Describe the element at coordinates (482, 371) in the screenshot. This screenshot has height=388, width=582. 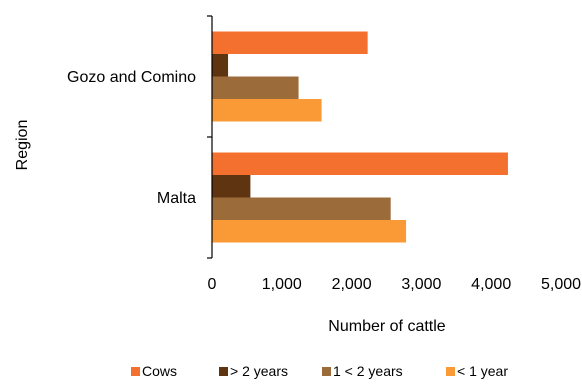
I see `legend-label-1-year: < 1 year` at that location.